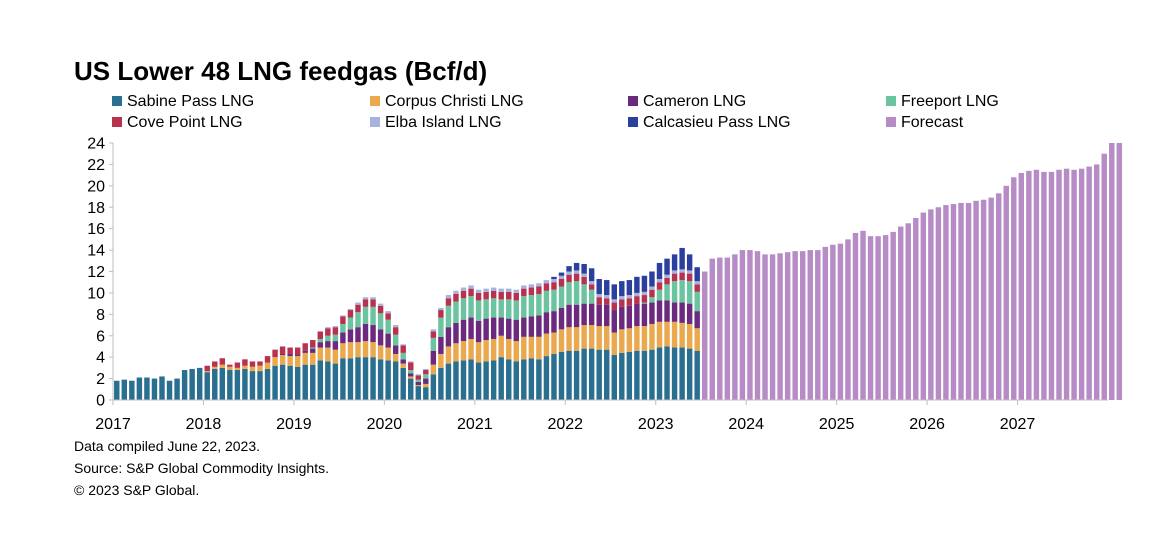  What do you see at coordinates (100, 379) in the screenshot?
I see `y-tick-label: 2` at bounding box center [100, 379].